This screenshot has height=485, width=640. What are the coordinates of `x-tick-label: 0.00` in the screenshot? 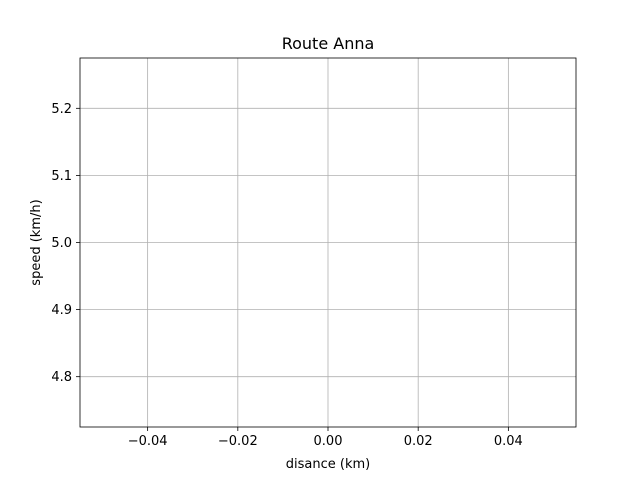 It's located at (328, 441).